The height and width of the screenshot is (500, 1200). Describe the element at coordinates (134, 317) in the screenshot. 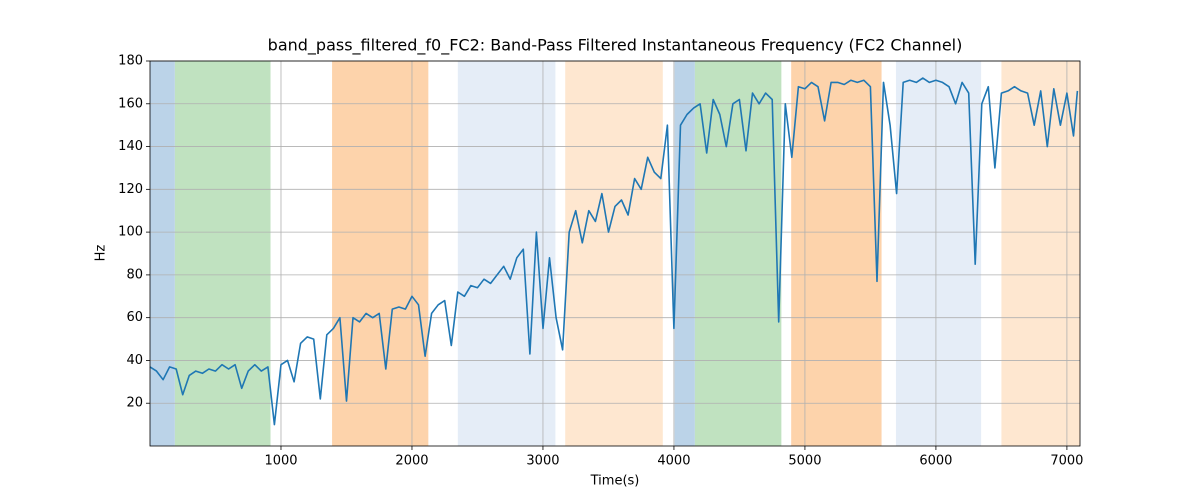

I see `y-tick-label: 60` at that location.